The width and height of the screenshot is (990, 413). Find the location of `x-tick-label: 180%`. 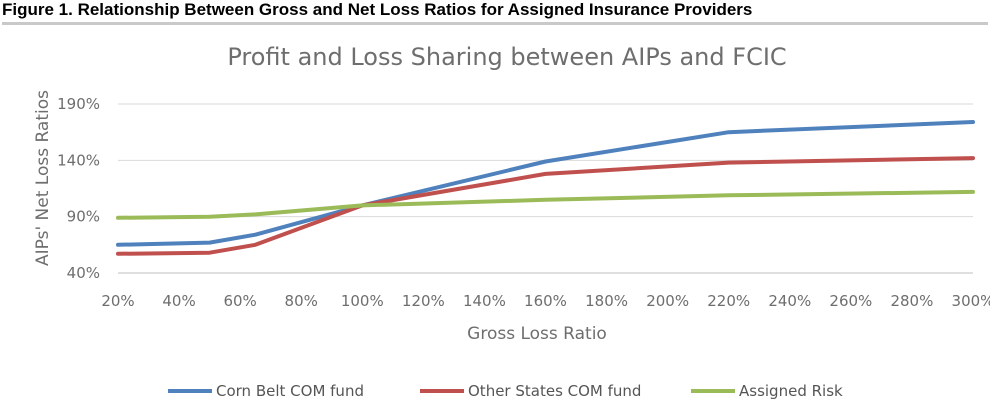

x-tick-label: 180% is located at coordinates (606, 301).